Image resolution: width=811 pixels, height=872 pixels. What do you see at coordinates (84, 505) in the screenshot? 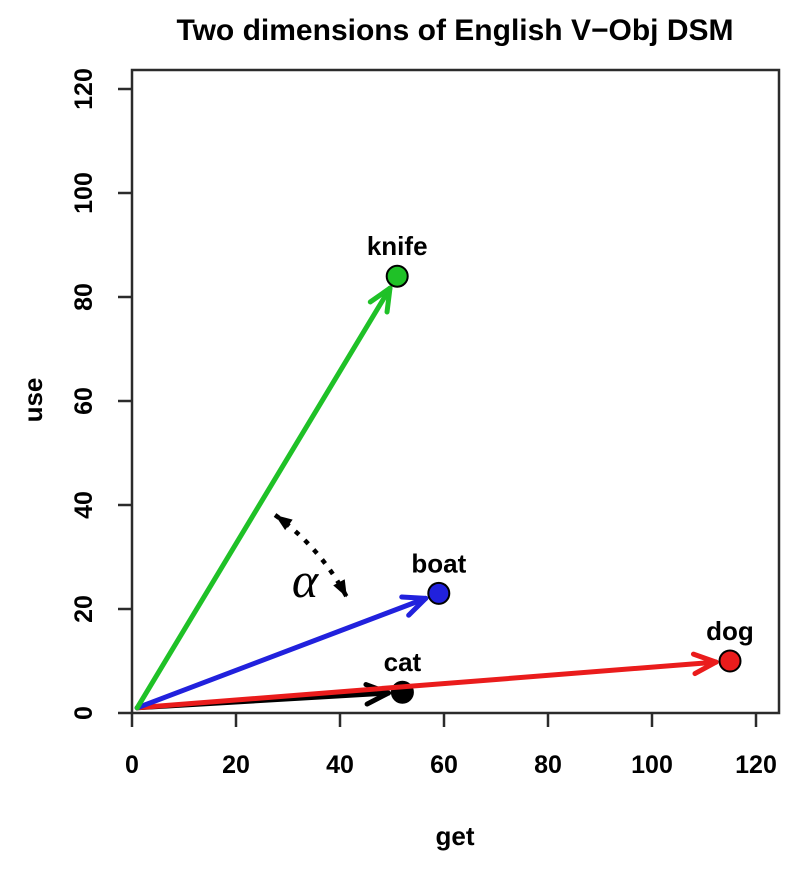
I see `y-tick-label-40: 40` at bounding box center [84, 505].